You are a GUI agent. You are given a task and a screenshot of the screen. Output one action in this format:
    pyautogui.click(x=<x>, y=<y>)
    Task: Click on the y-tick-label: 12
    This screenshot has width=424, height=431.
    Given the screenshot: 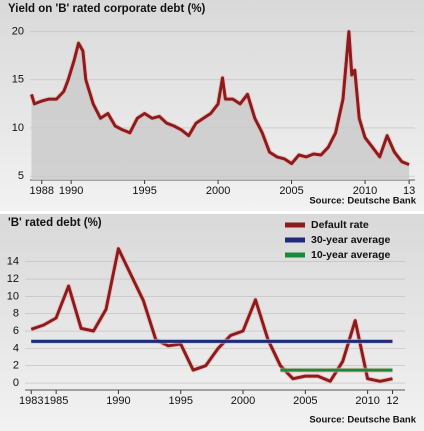 What is the action you would take?
    pyautogui.click(x=13, y=279)
    